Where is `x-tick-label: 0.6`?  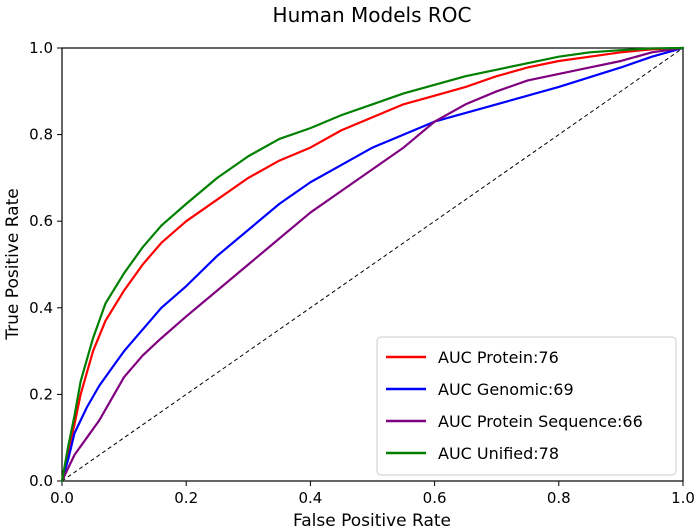 x-tick-label: 0.6 is located at coordinates (435, 498).